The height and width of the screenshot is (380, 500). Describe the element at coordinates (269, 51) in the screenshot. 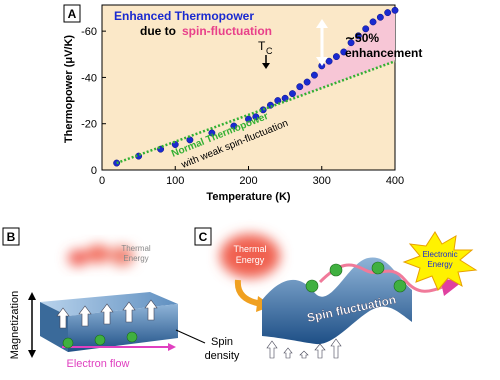

I see `annotation-tc-sub: C` at that location.